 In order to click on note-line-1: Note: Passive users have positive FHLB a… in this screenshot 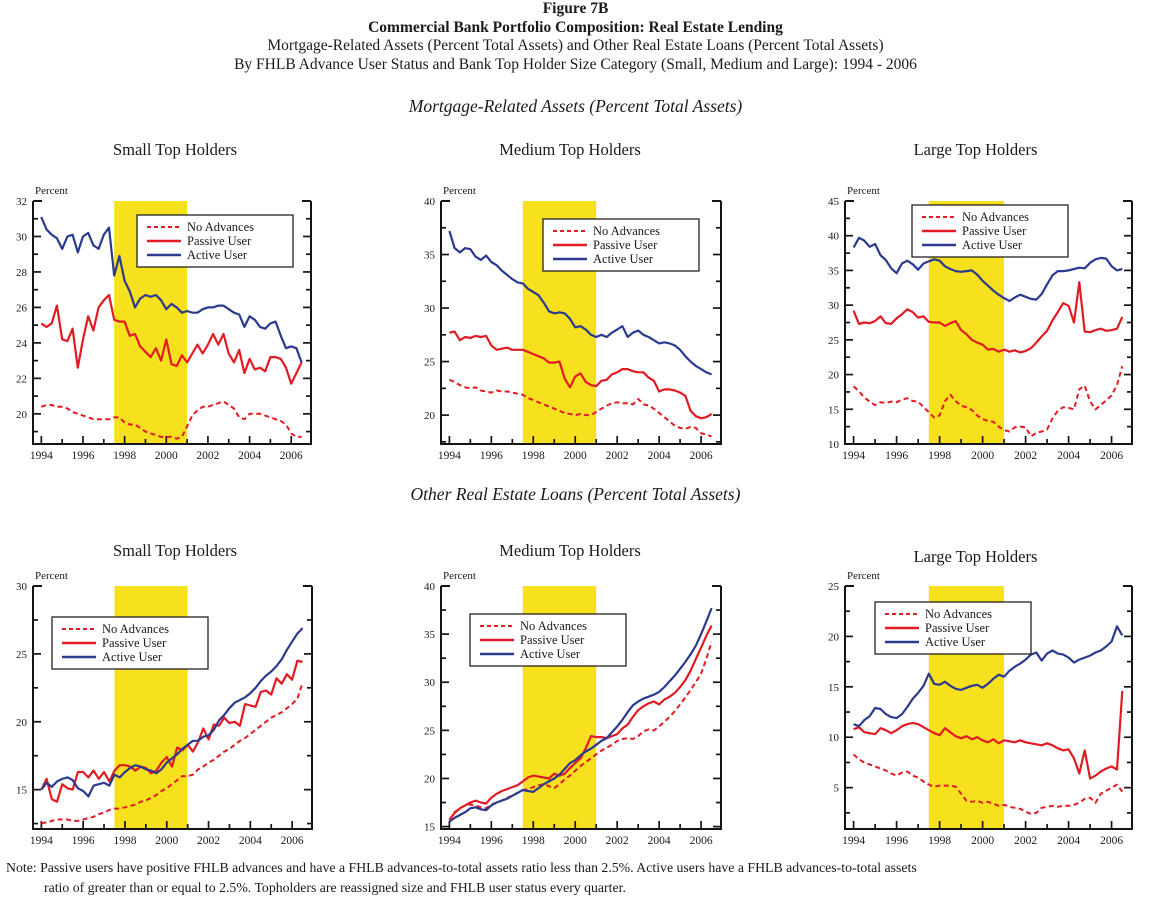, I will do `click(461, 867)`.